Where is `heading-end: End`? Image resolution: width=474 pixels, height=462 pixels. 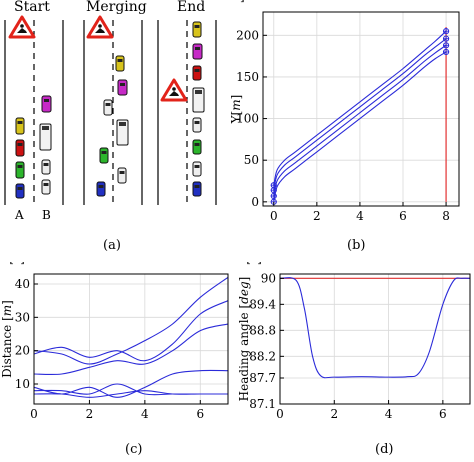
heading-end: End is located at coordinates (191, 7).